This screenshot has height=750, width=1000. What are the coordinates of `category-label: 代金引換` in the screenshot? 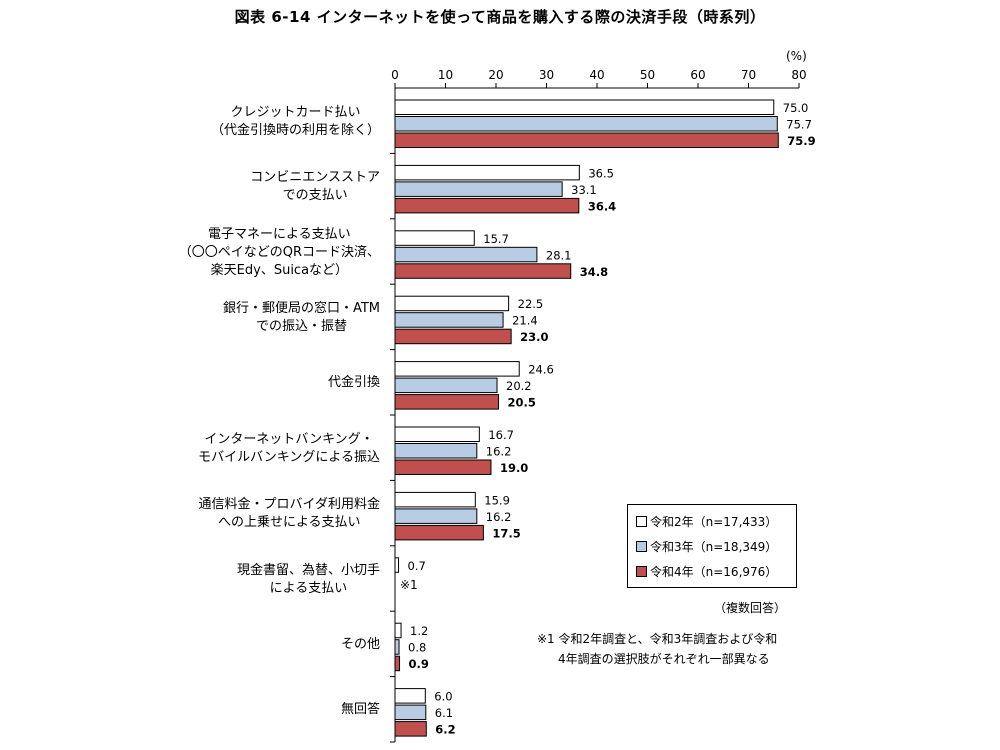 It's located at (354, 383).